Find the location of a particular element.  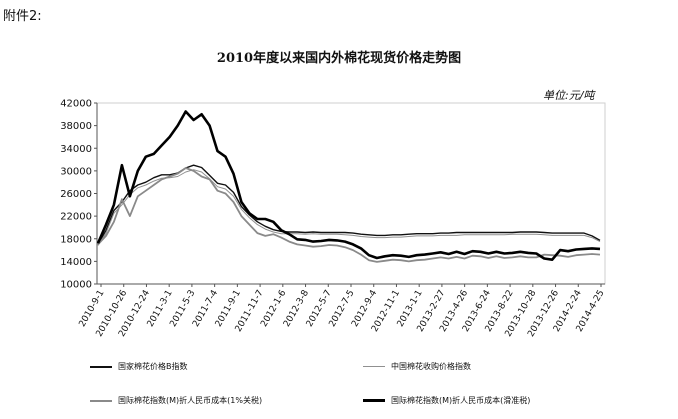

legend-label-purchase-index: 中国棉花收购价格指数 is located at coordinates (431, 366).